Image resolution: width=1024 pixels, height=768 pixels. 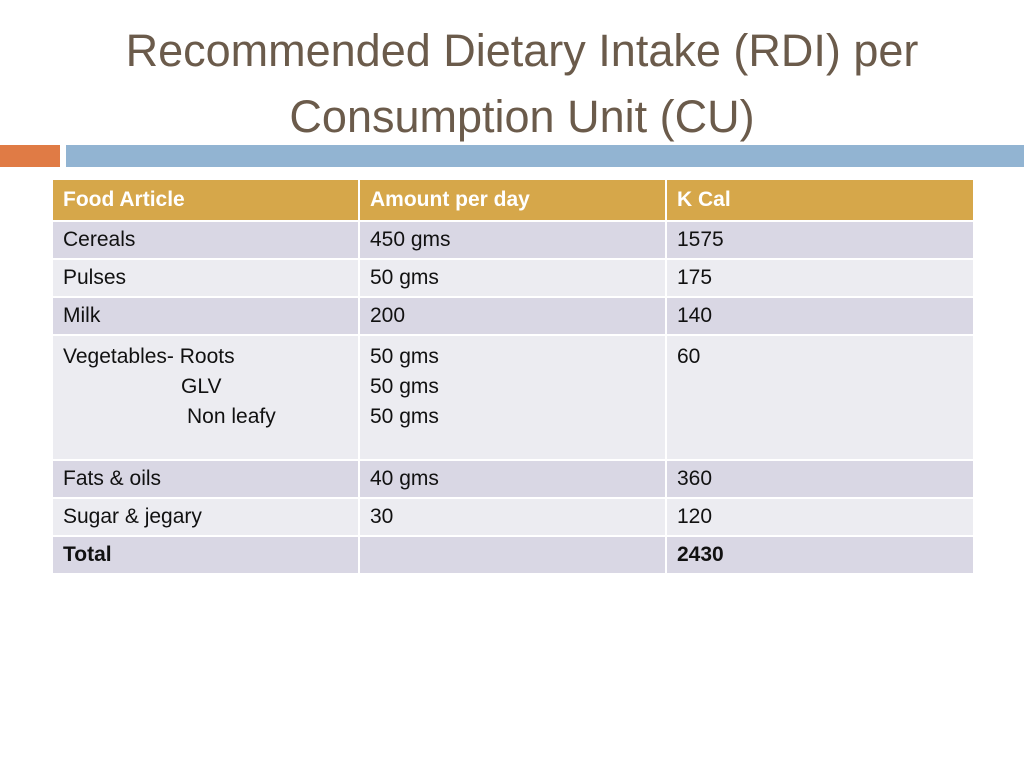 I want to click on table-total-row: Total 2430, so click(x=513, y=555).